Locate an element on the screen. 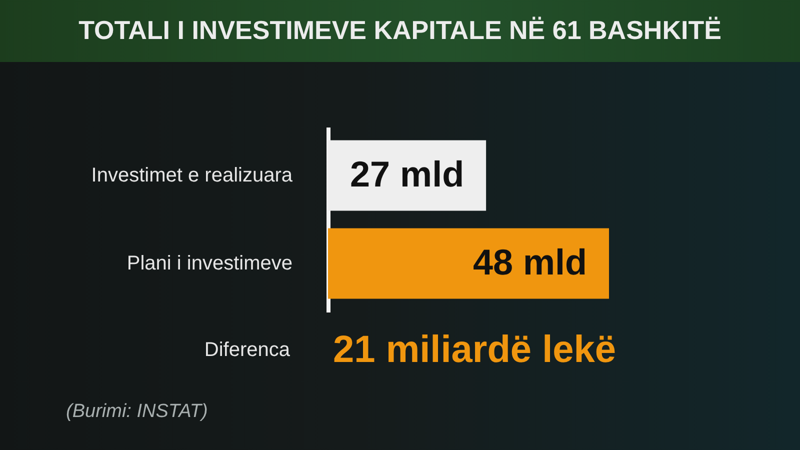 This screenshot has height=450, width=800. y-tick-label: Investimet e realizuara is located at coordinates (192, 175).